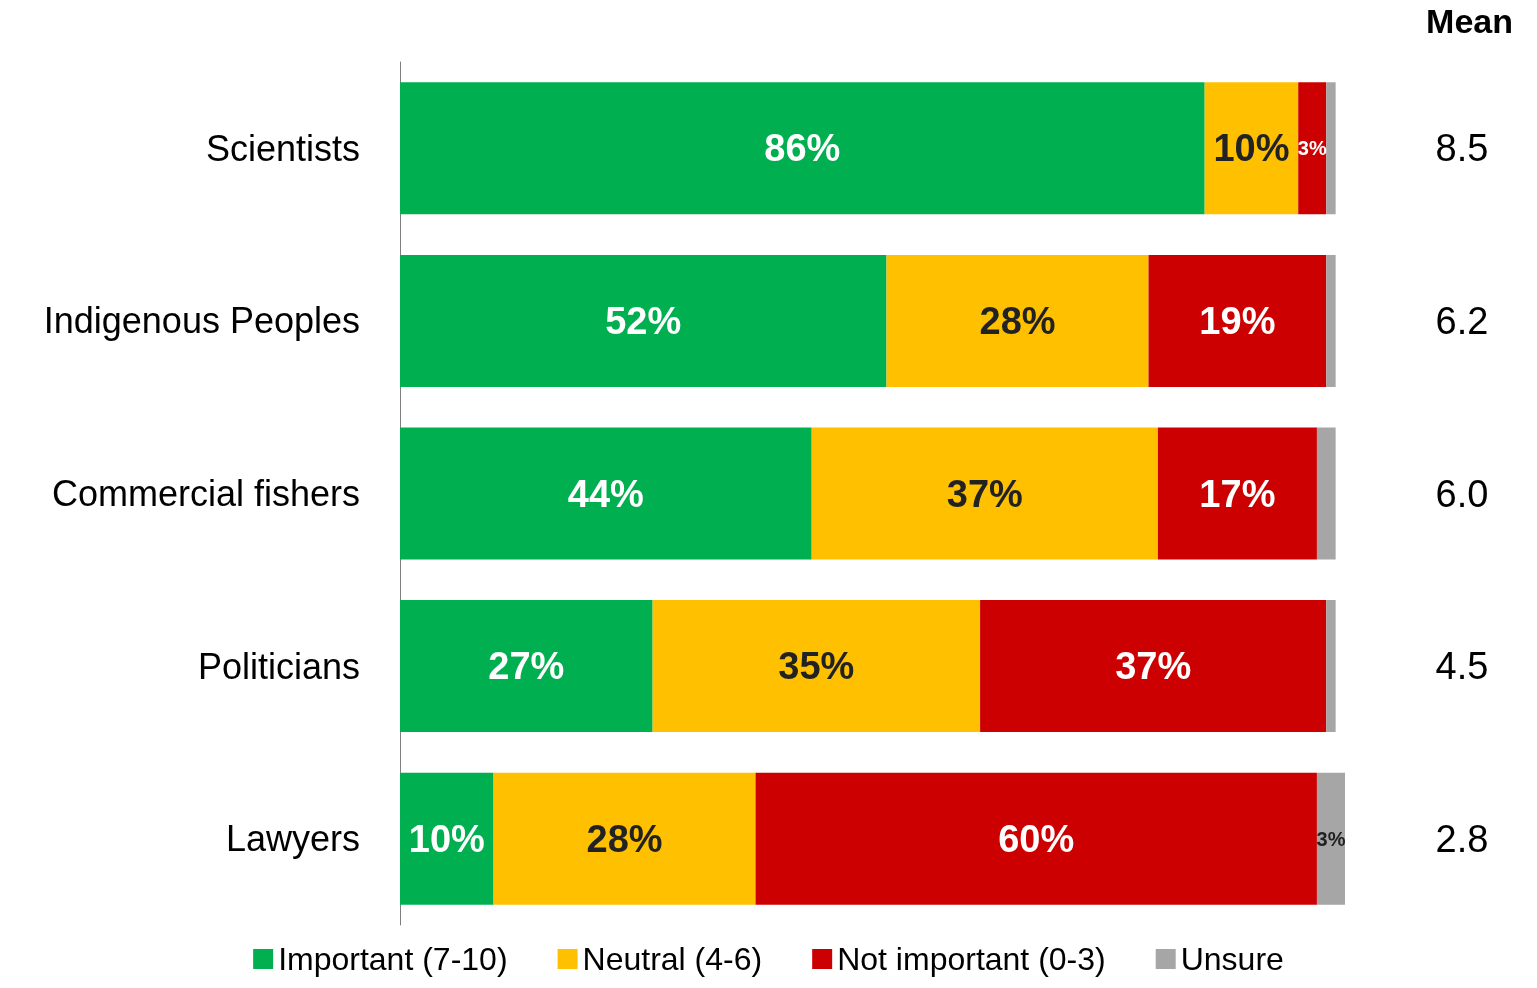 This screenshot has width=1537, height=988. I want to click on y-tick-label: Indigenous Peoples, so click(201, 321).